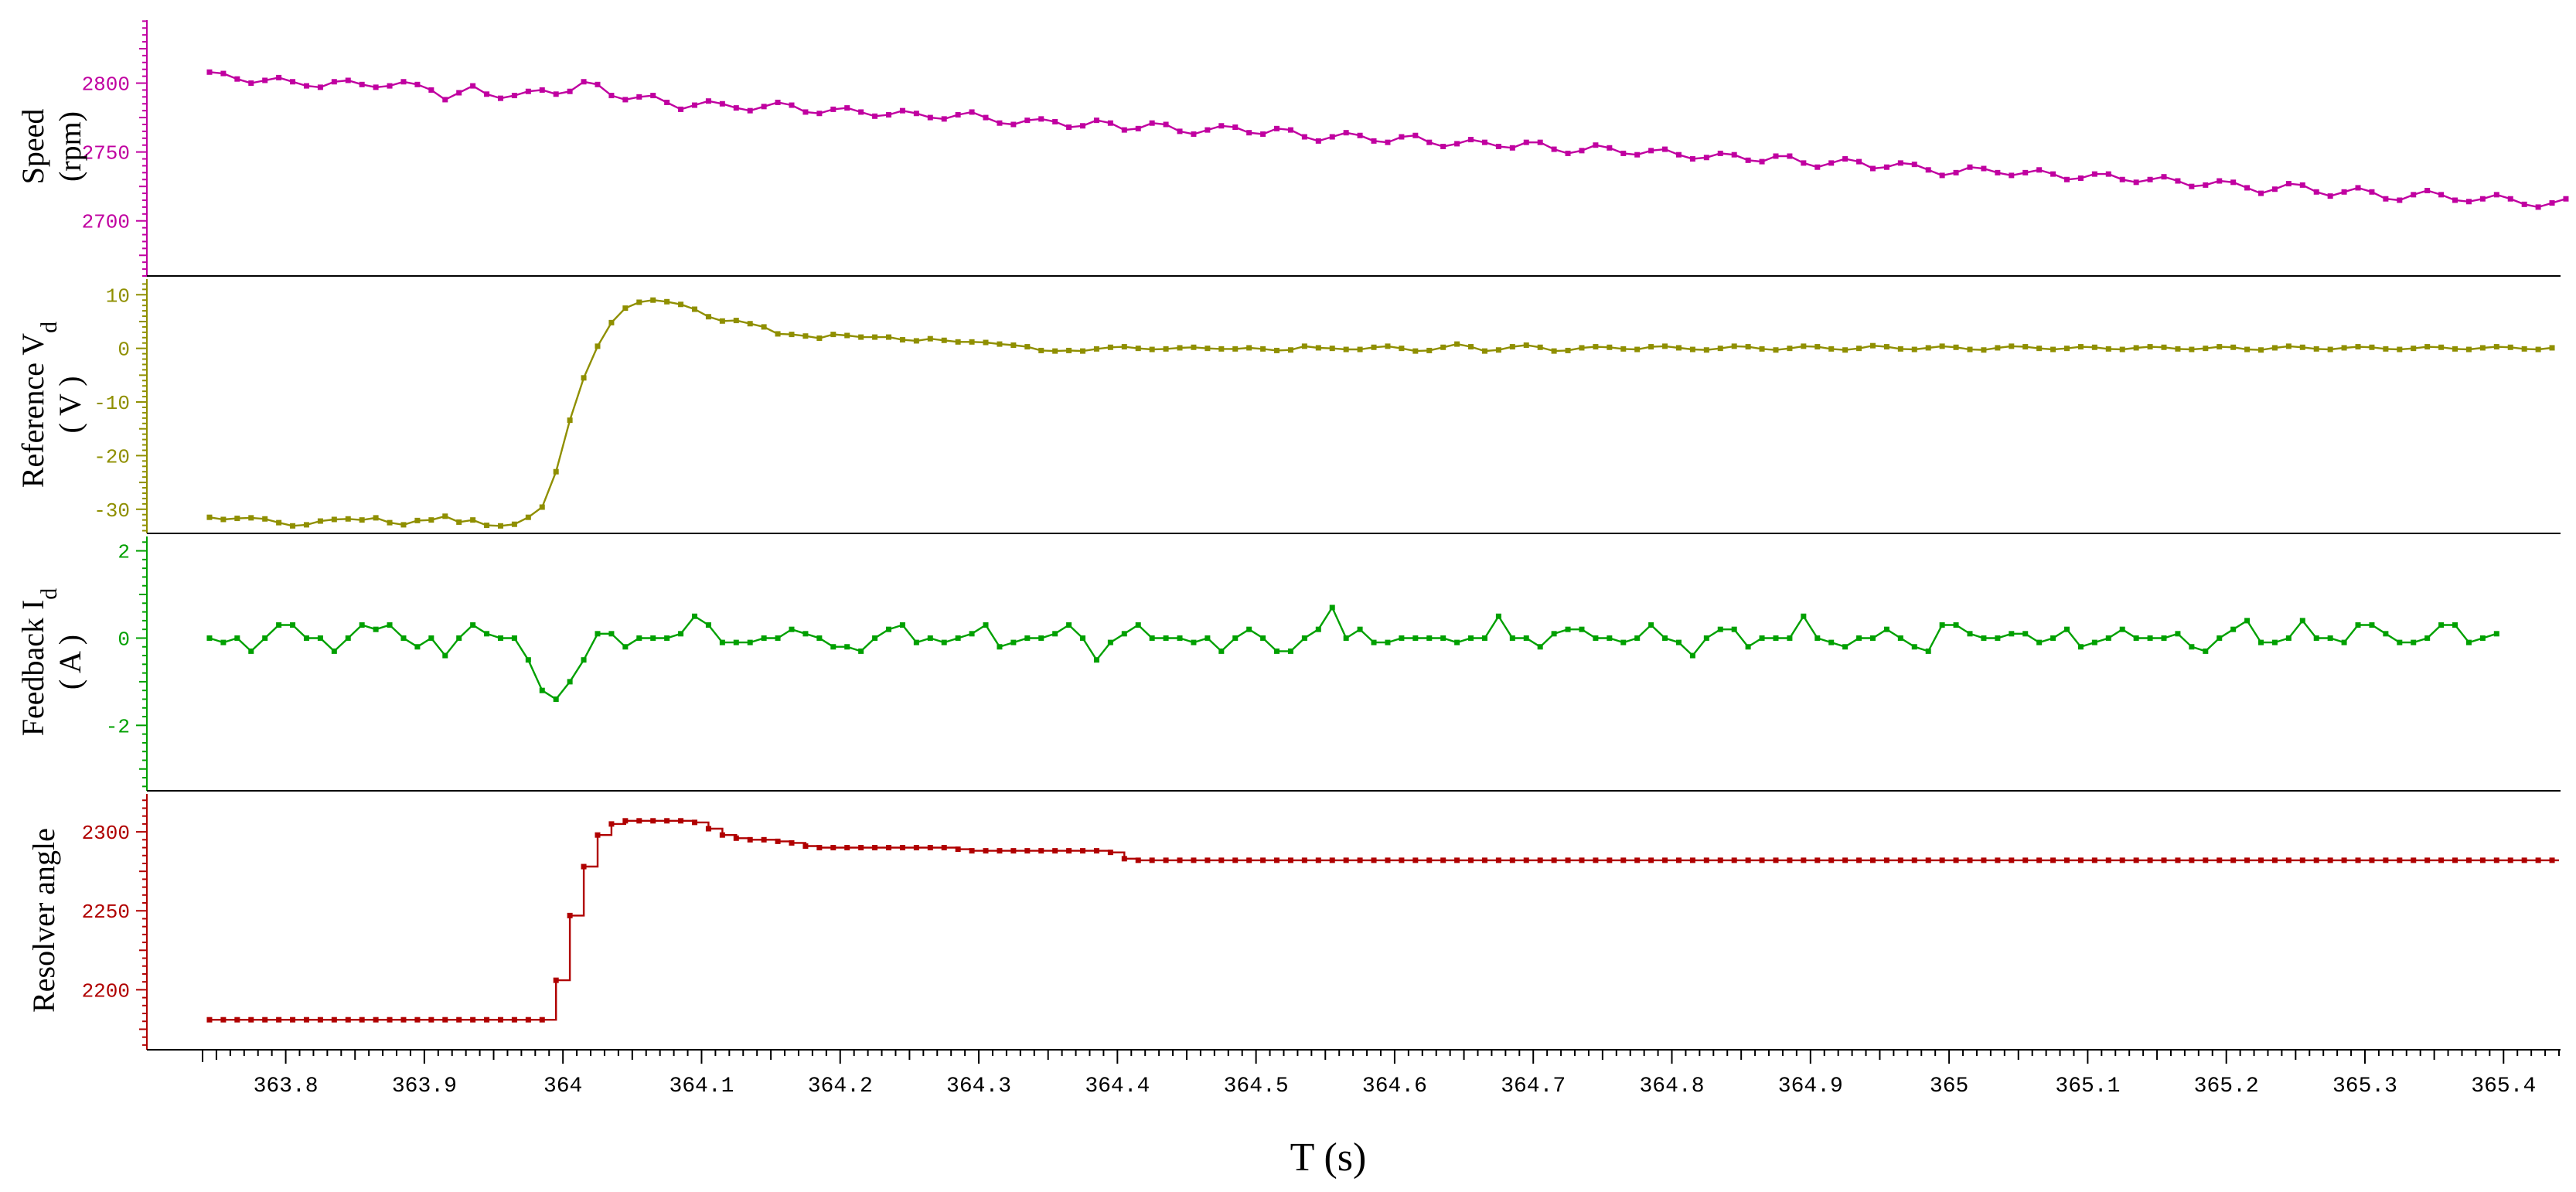 The image size is (2576, 1192). Describe the element at coordinates (840, 1086) in the screenshot. I see `x-tick-label: 364.2` at that location.